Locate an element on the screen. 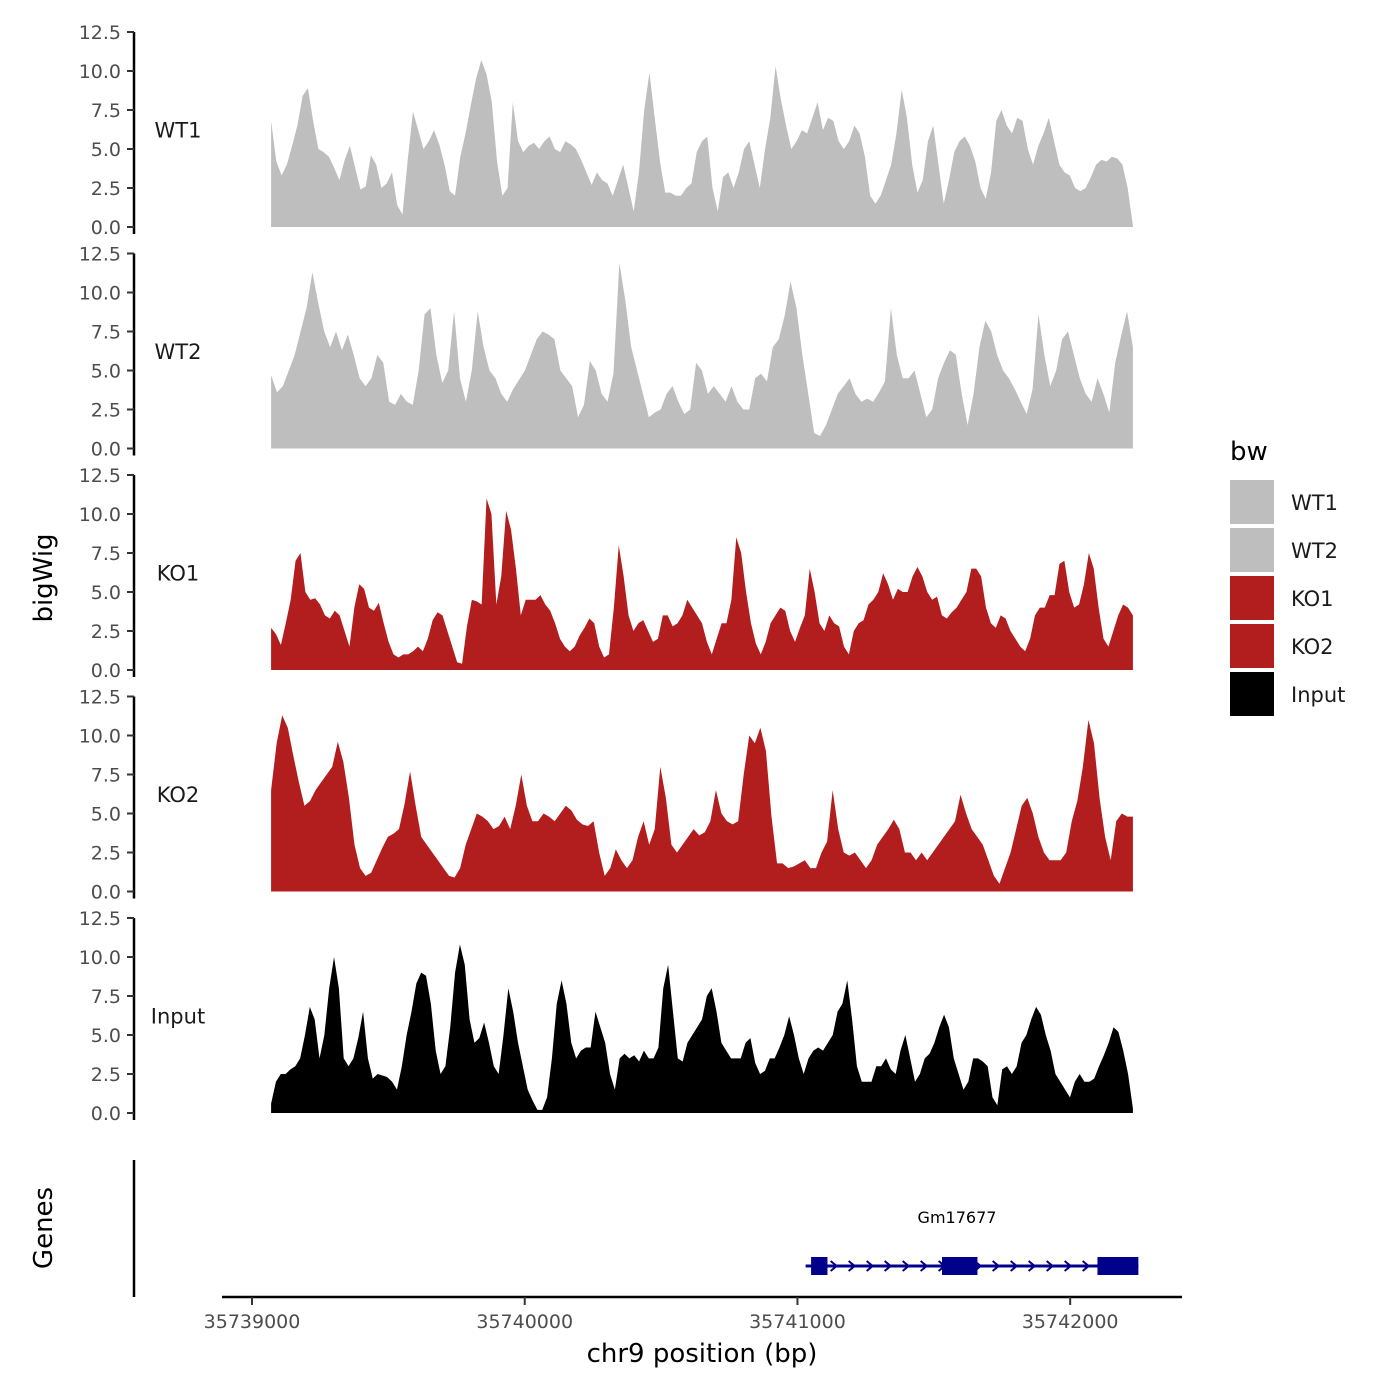 The image size is (1400, 1400). legend-swatch-wt1 is located at coordinates (1252, 502).